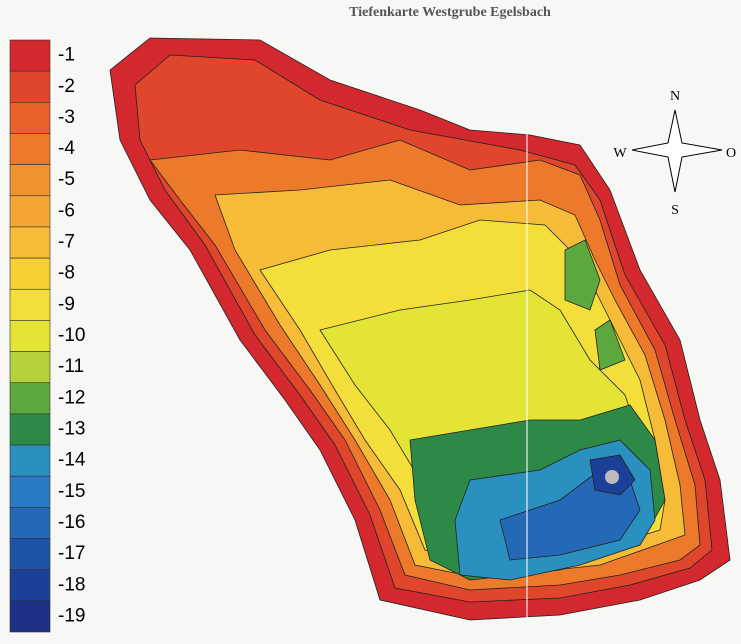  I want to click on legend-label: -15, so click(71, 491).